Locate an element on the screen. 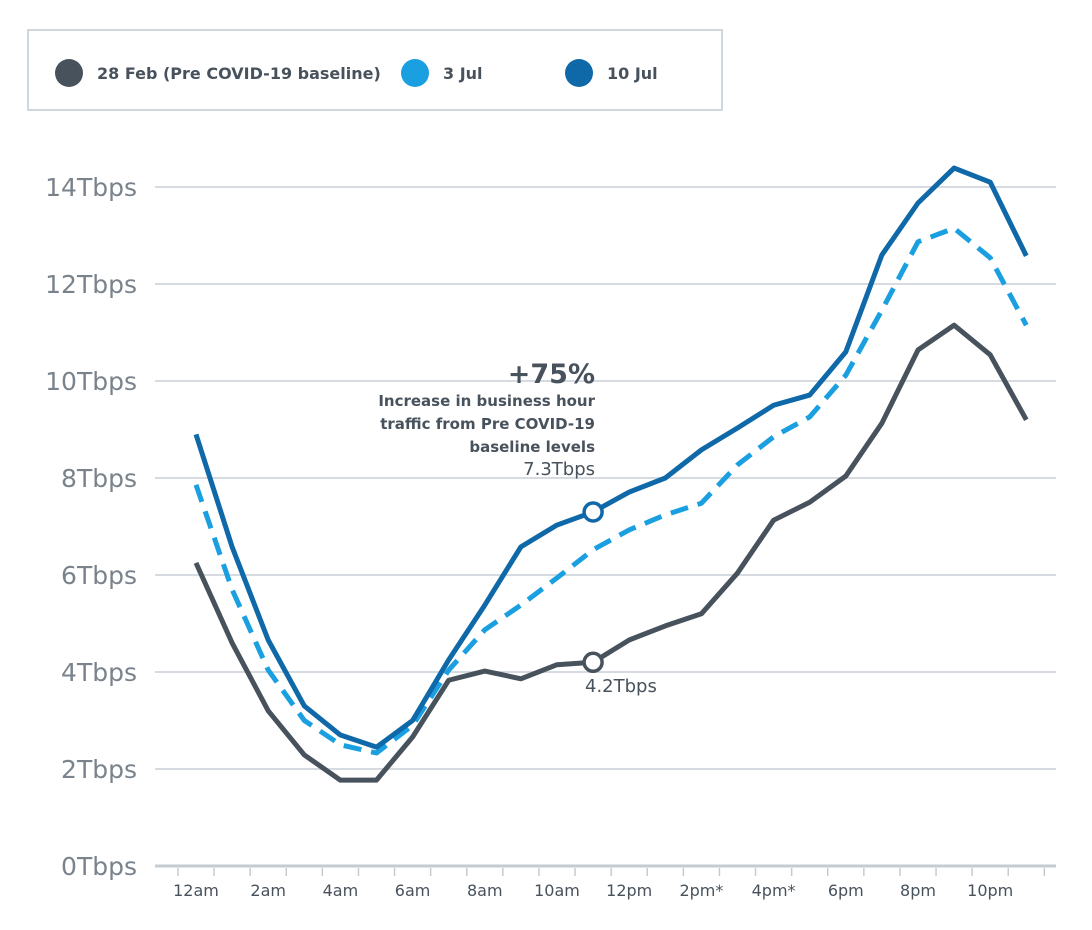 The height and width of the screenshot is (930, 1092). annotation-high-label: 7.3Tbps is located at coordinates (559, 469).